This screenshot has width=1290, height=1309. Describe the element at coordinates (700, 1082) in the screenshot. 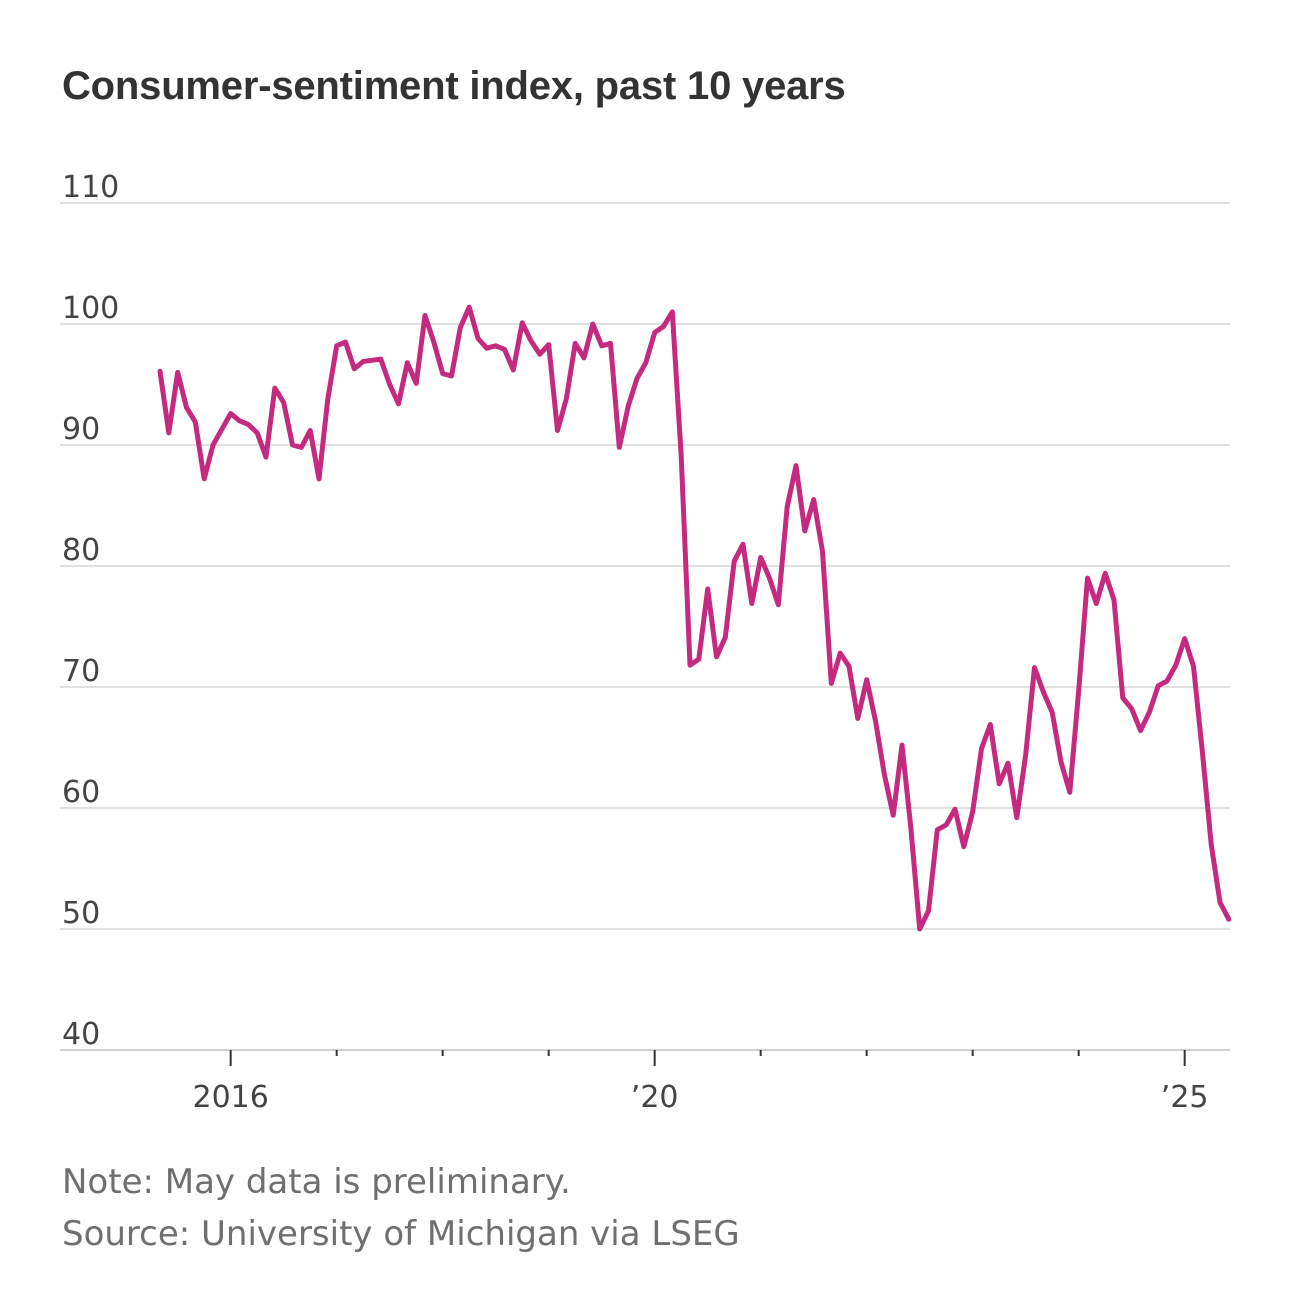

I see `x-axis: 2016 ’20 ’25` at that location.